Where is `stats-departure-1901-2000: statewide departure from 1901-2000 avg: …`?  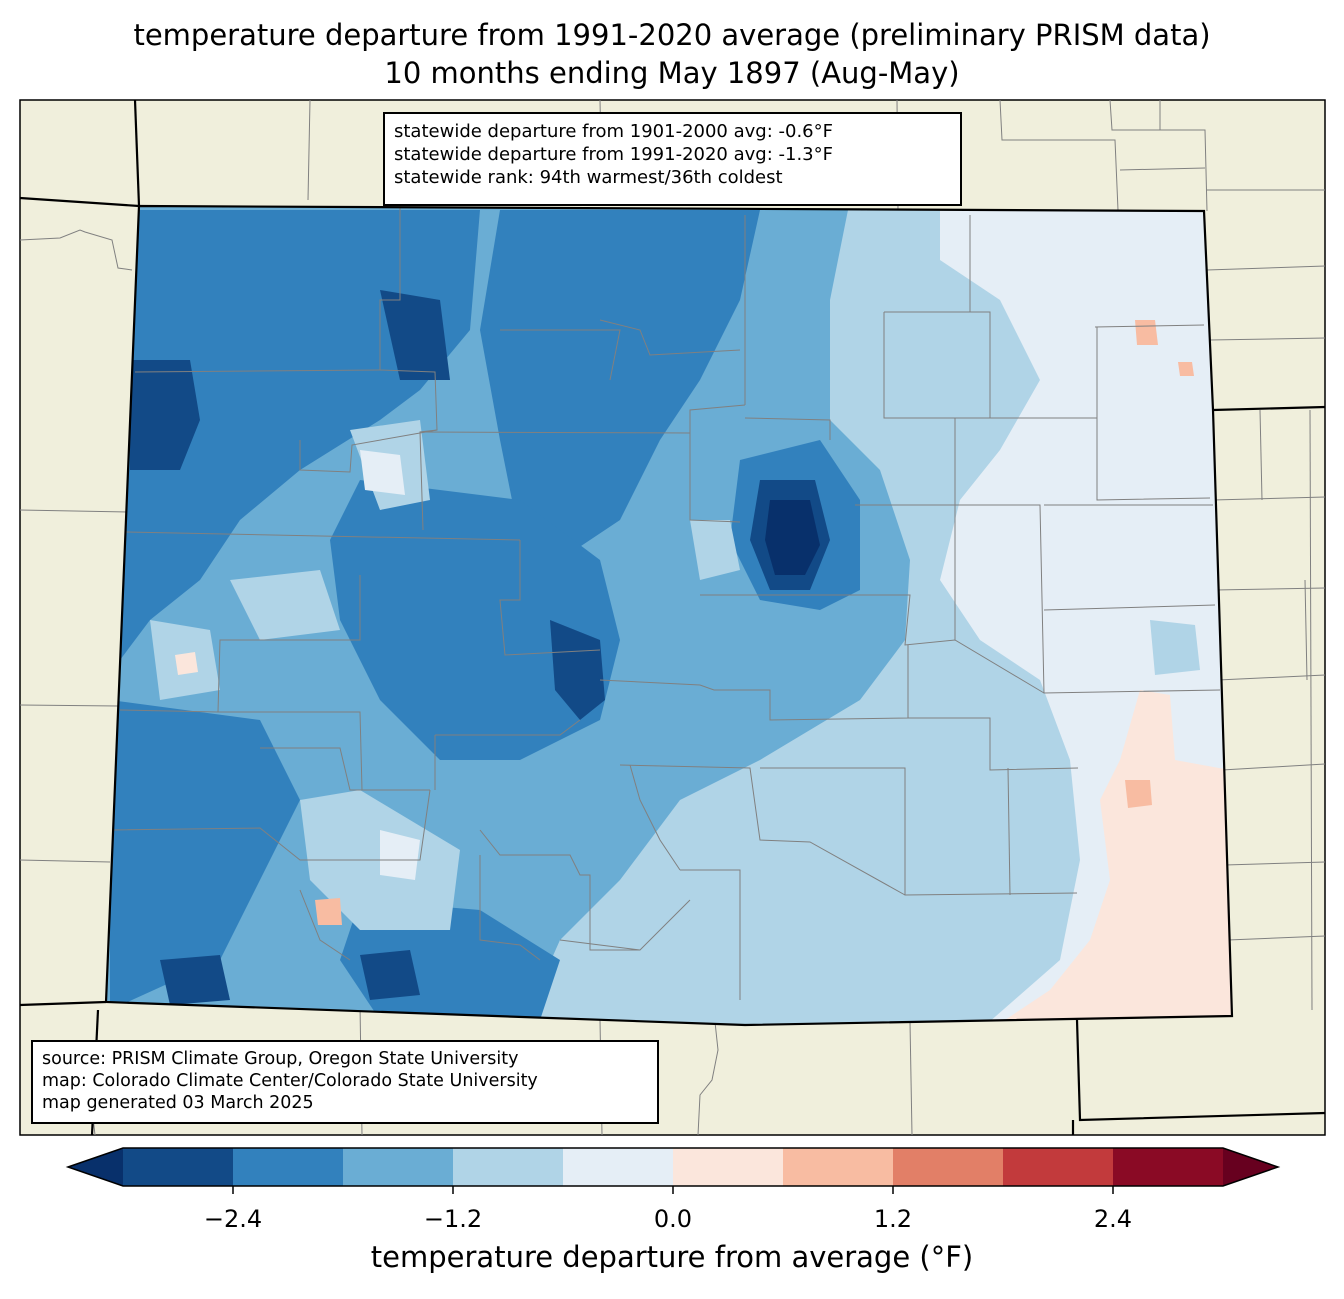 stats-departure-1901-2000: statewide departure from 1901-2000 avg: … is located at coordinates (613, 131).